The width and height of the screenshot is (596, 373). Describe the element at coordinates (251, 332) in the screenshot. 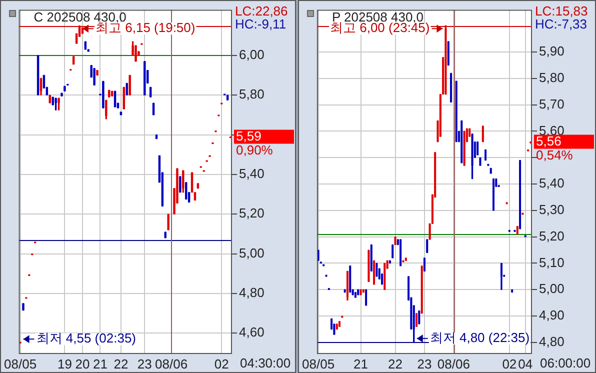

I see `y-tick-label: 4,60` at that location.